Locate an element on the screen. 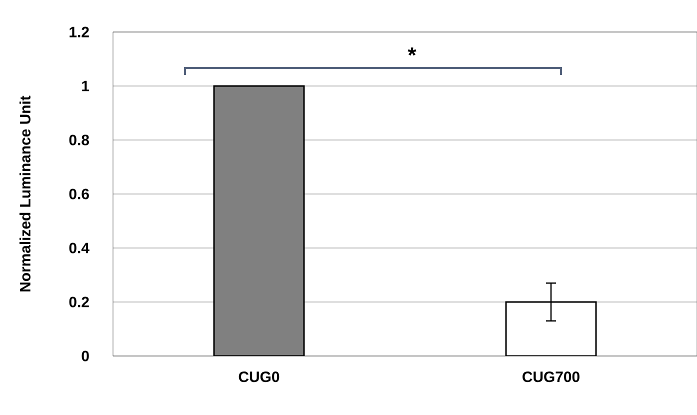 This screenshot has width=697, height=415. y-tick-label: 1 is located at coordinates (86, 86).